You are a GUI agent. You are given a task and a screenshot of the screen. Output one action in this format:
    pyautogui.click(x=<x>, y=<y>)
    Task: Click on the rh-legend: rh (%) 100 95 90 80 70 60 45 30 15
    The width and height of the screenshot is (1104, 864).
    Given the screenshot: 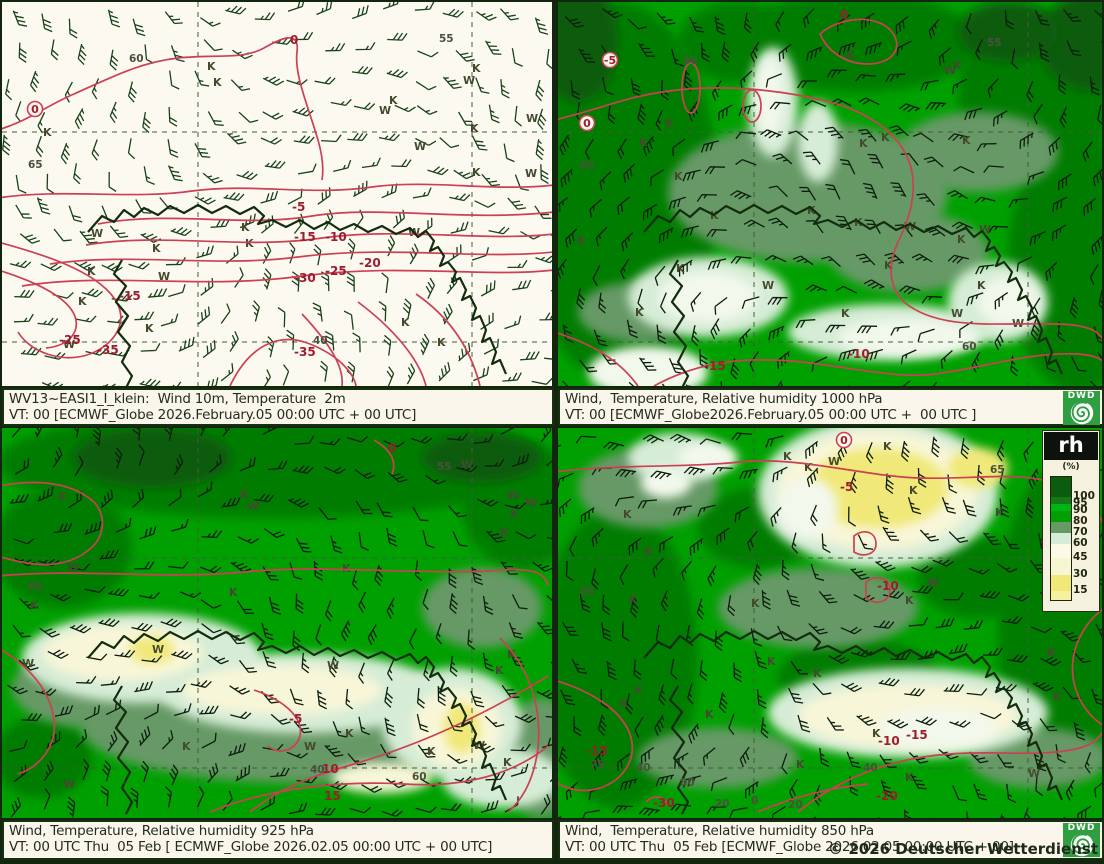 What is the action you would take?
    pyautogui.click(x=1071, y=521)
    